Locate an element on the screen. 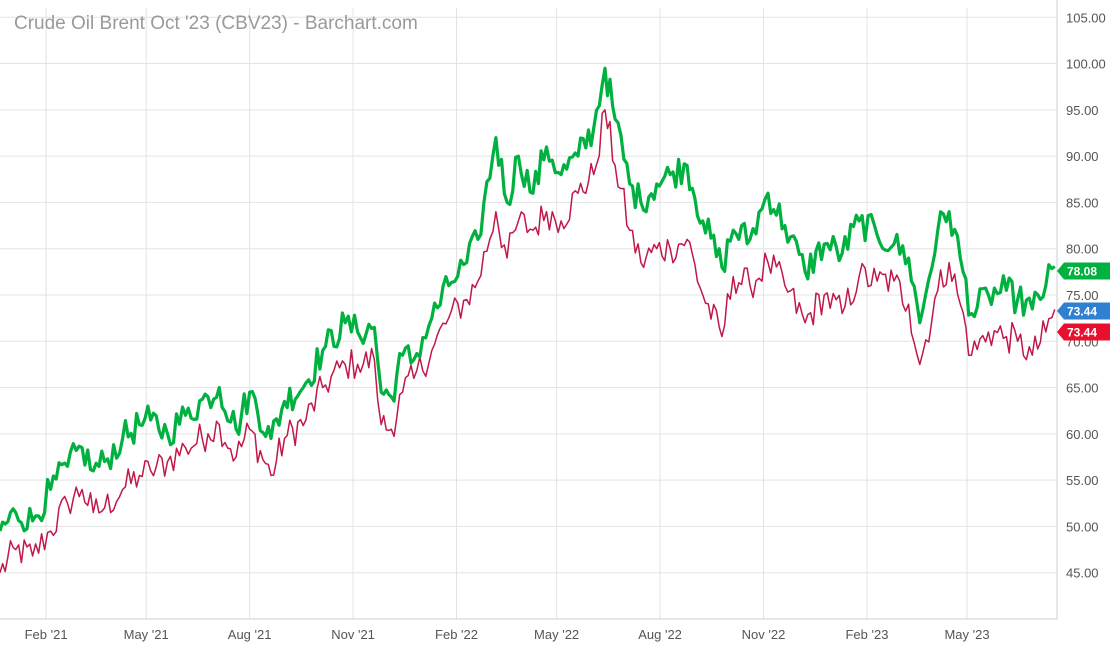  y-tick-label: 50.00 is located at coordinates (1082, 526).